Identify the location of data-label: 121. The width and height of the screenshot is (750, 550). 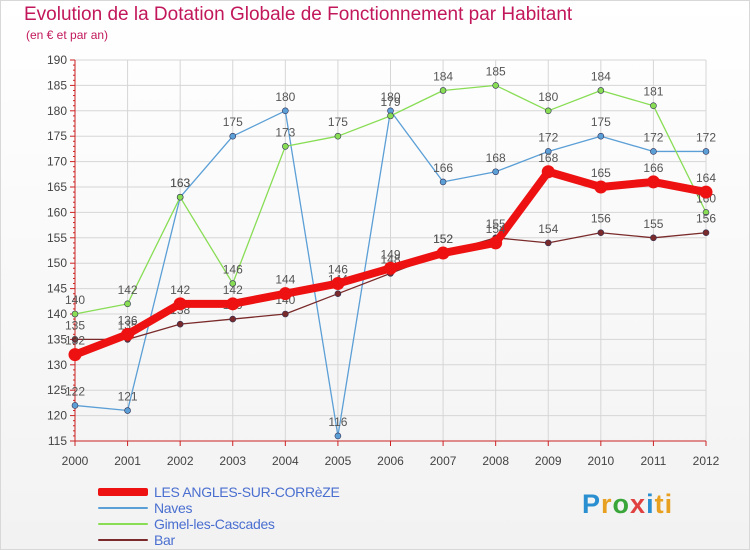
(128, 397).